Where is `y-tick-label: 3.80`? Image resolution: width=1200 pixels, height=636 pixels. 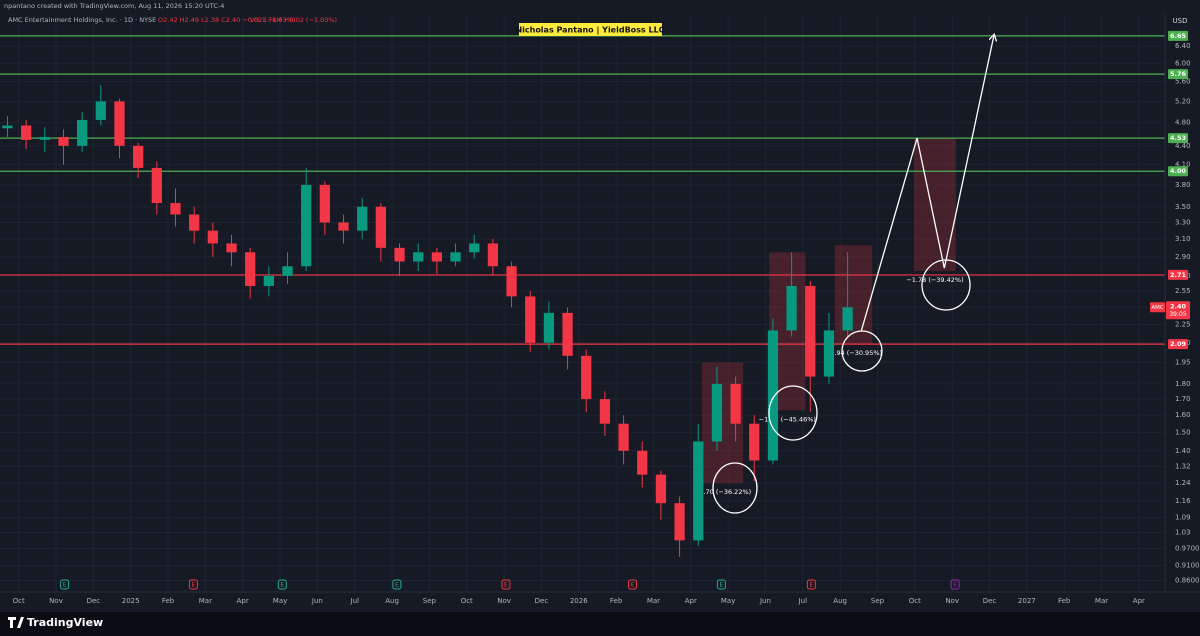 y-tick-label: 3.80 is located at coordinates (1183, 185).